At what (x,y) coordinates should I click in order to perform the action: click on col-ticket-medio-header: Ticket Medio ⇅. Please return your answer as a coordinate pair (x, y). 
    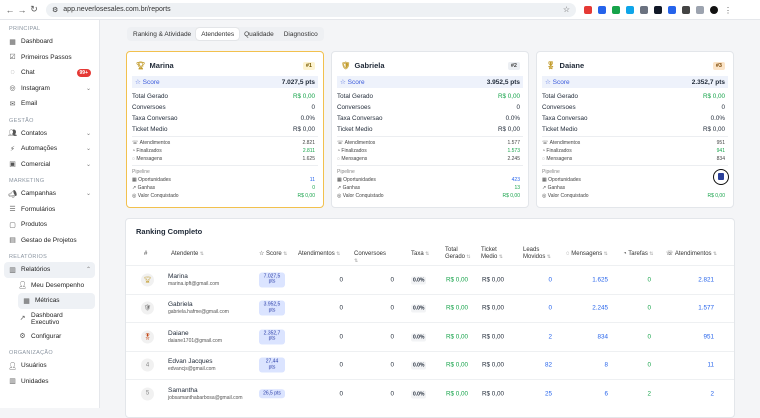
    Looking at the image, I should click on (496, 254).